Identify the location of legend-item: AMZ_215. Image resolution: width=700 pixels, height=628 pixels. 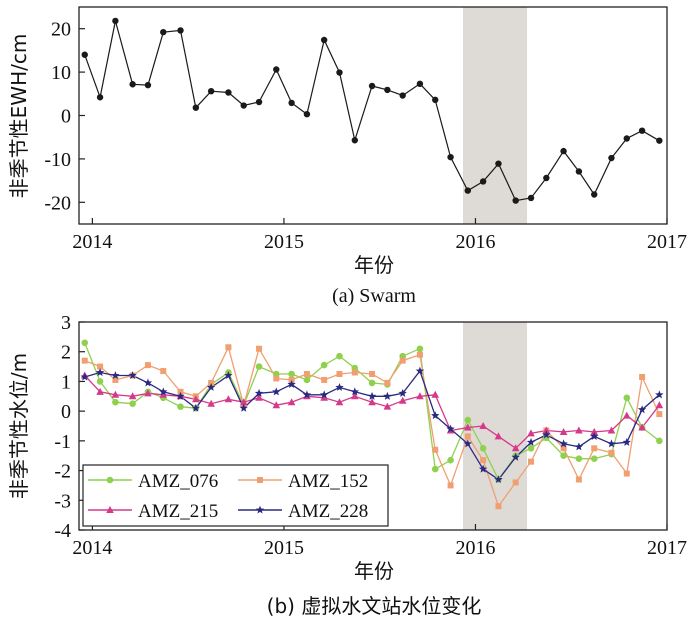
(153, 511).